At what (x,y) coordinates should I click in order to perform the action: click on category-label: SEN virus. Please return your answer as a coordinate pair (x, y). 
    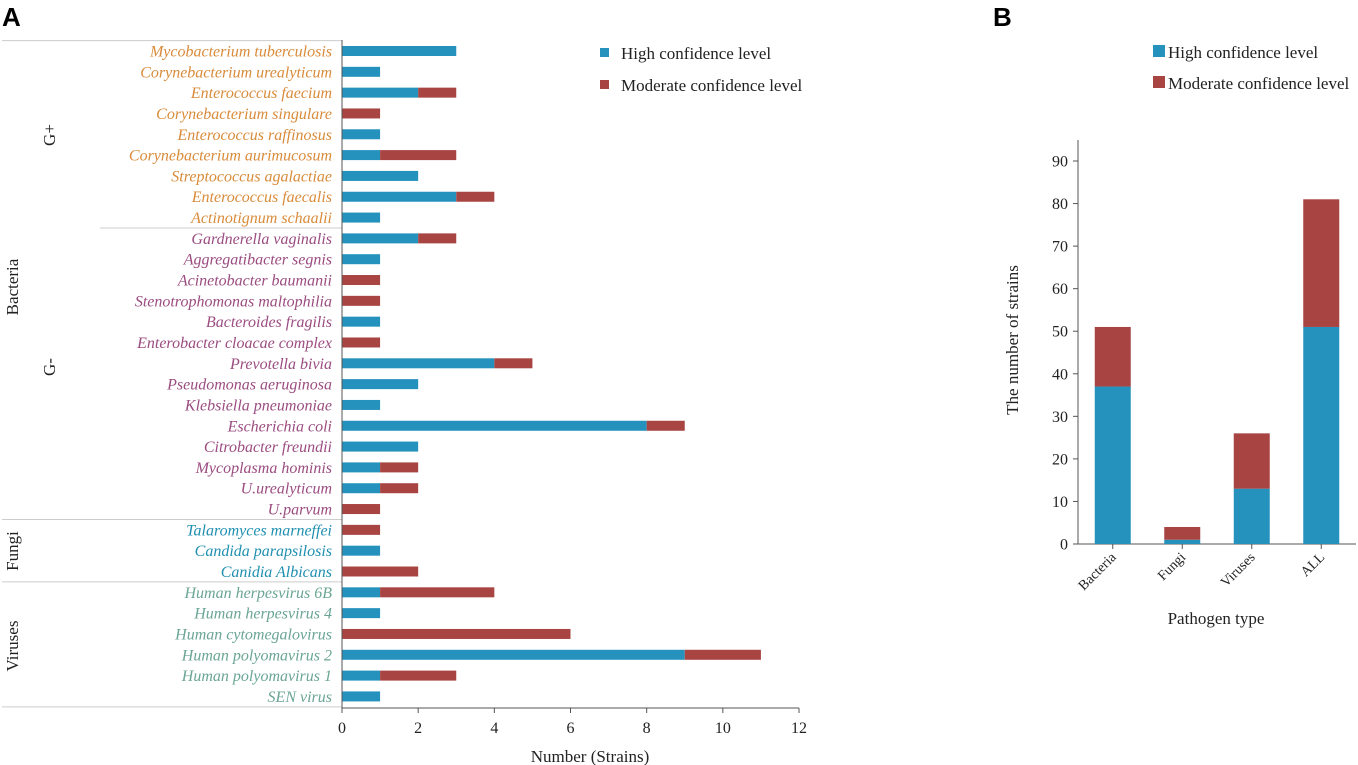
    Looking at the image, I should click on (300, 697).